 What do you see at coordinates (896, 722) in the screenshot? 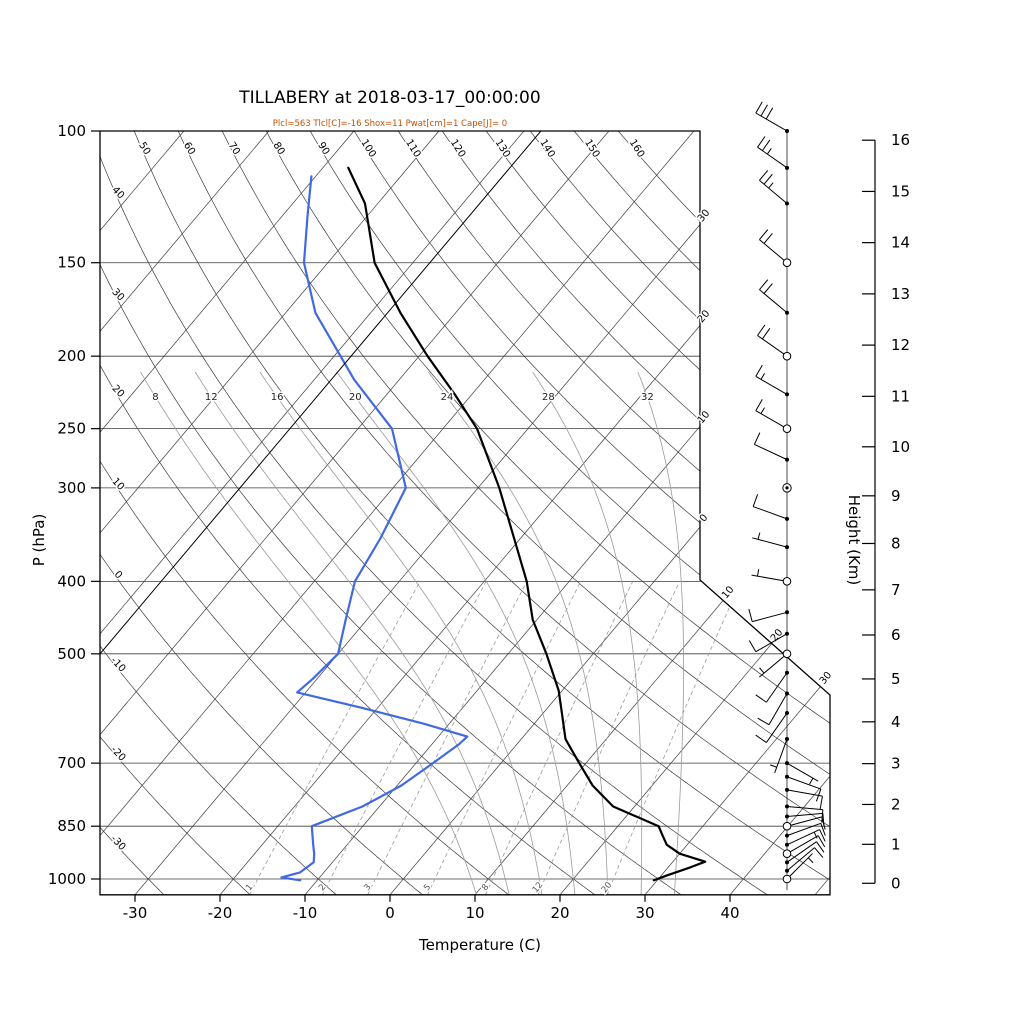
I see `height-tick-label: 4` at bounding box center [896, 722].